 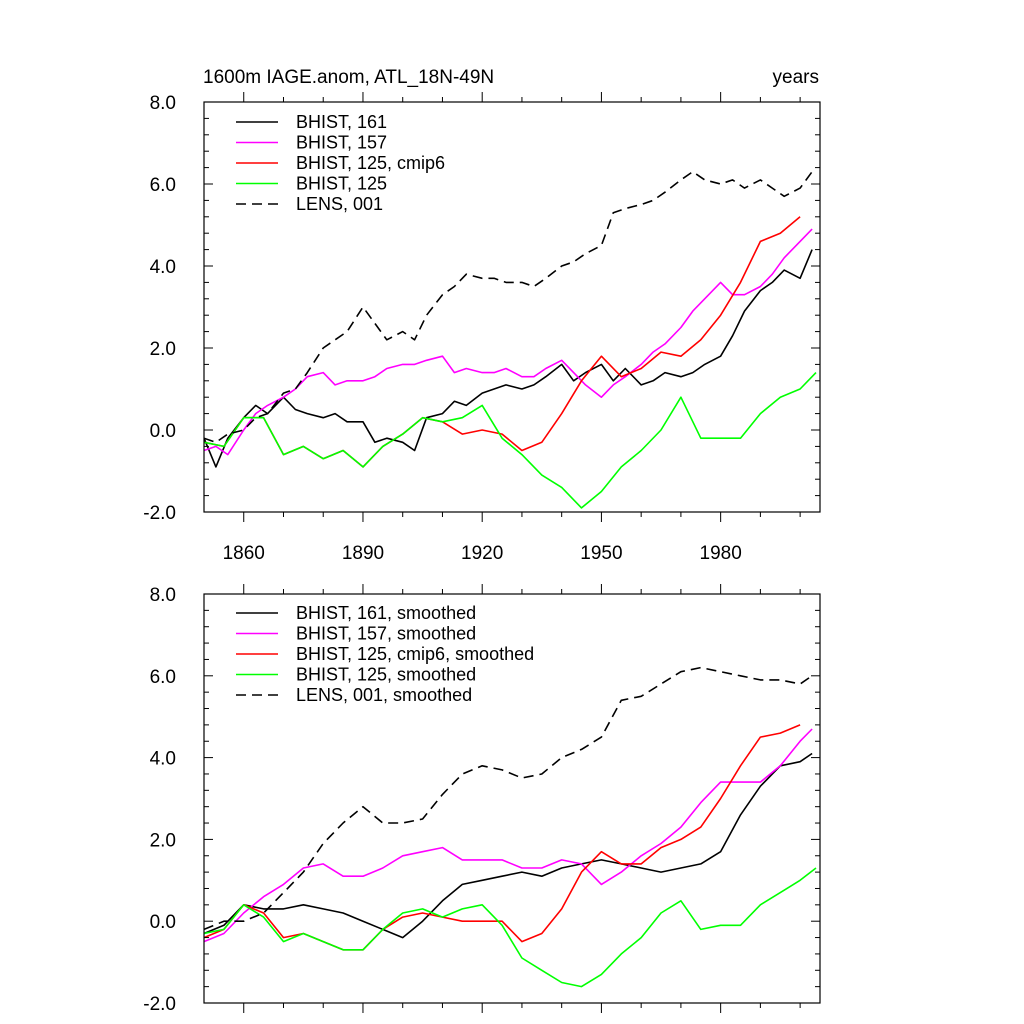 I want to click on legend-label-4: LENS, 001, smoothed, so click(x=384, y=695).